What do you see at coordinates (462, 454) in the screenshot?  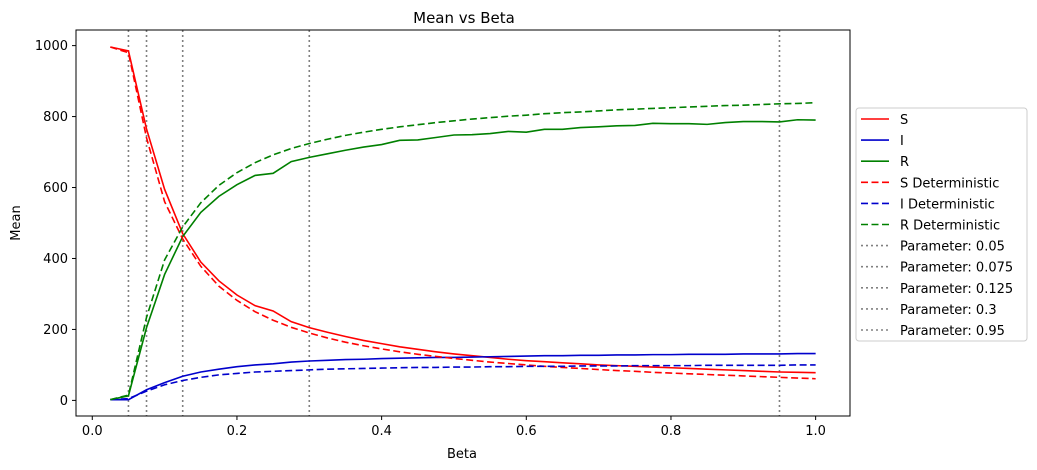 I see `x-axis-label: Beta` at bounding box center [462, 454].